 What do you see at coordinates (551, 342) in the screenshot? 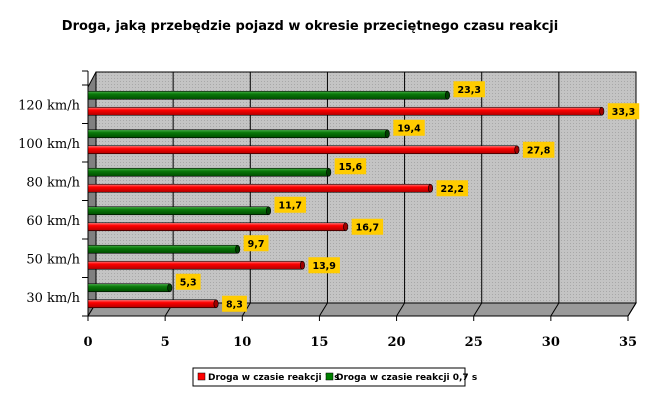
I see `x-tick-label: 30` at bounding box center [551, 342].